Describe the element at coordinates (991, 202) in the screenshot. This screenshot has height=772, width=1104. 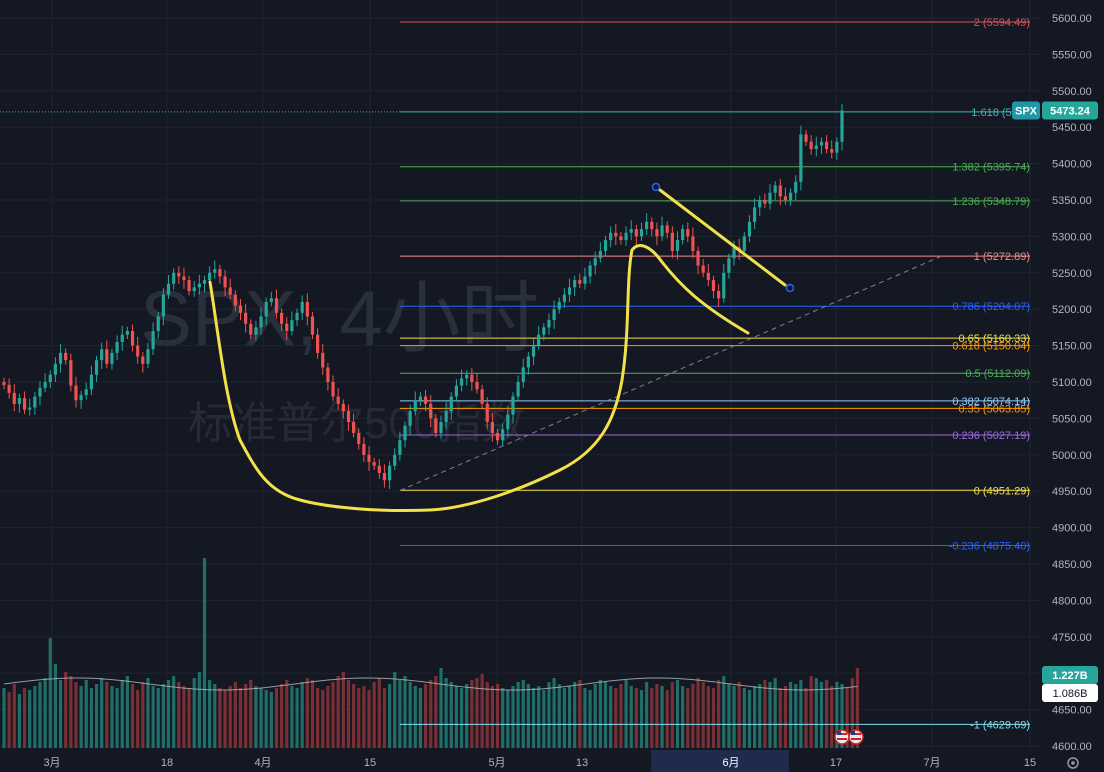
I see `fib-label: 1.236 (5348.79)` at that location.